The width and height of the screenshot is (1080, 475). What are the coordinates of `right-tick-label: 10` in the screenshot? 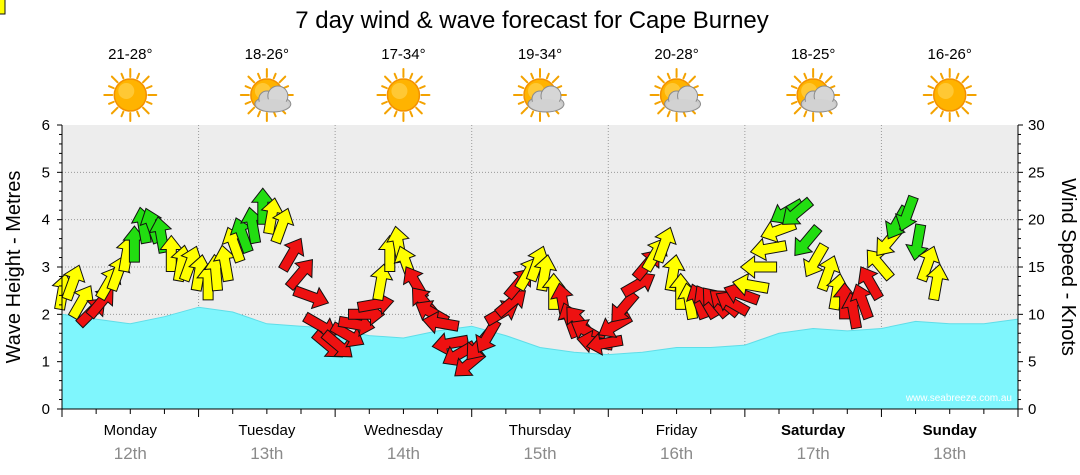 It's located at (1036, 314).